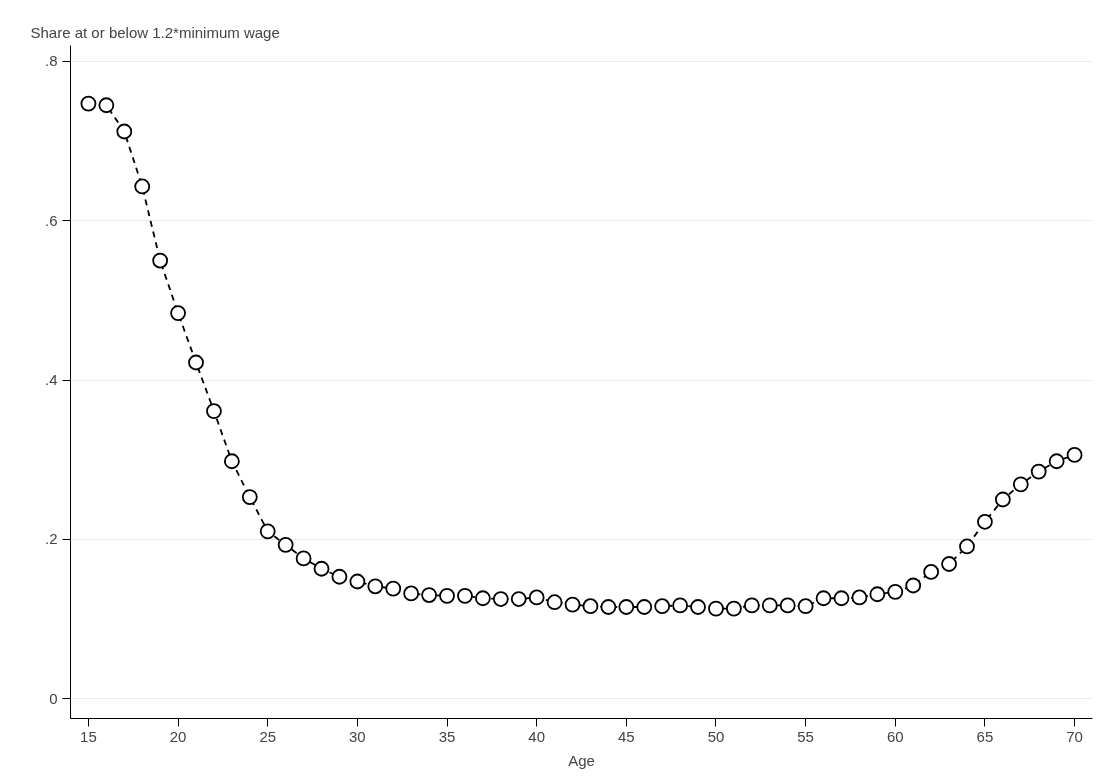  What do you see at coordinates (53, 698) in the screenshot?
I see `y-tick-label: 0` at bounding box center [53, 698].